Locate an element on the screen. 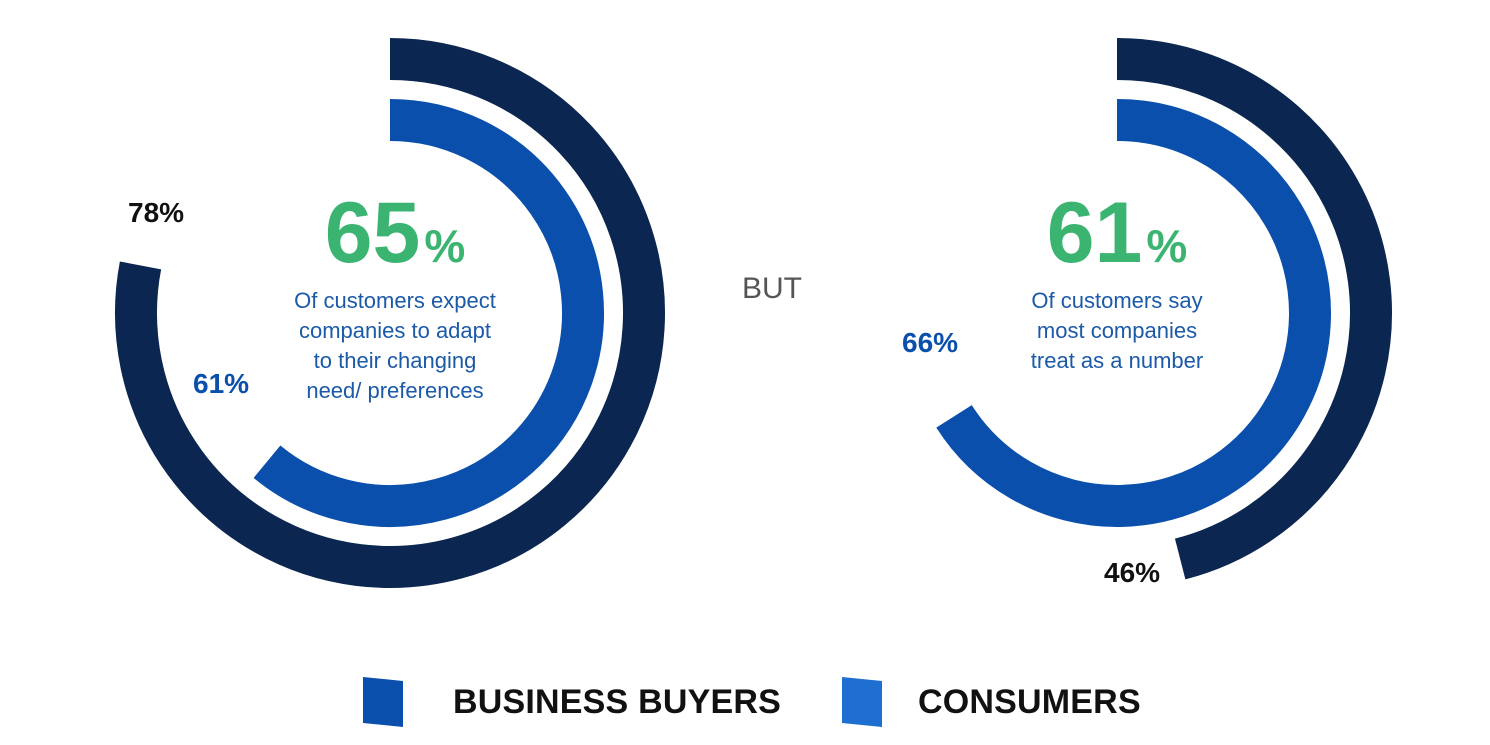 The width and height of the screenshot is (1490, 745). description-line: need/ preferences is located at coordinates (394, 390).